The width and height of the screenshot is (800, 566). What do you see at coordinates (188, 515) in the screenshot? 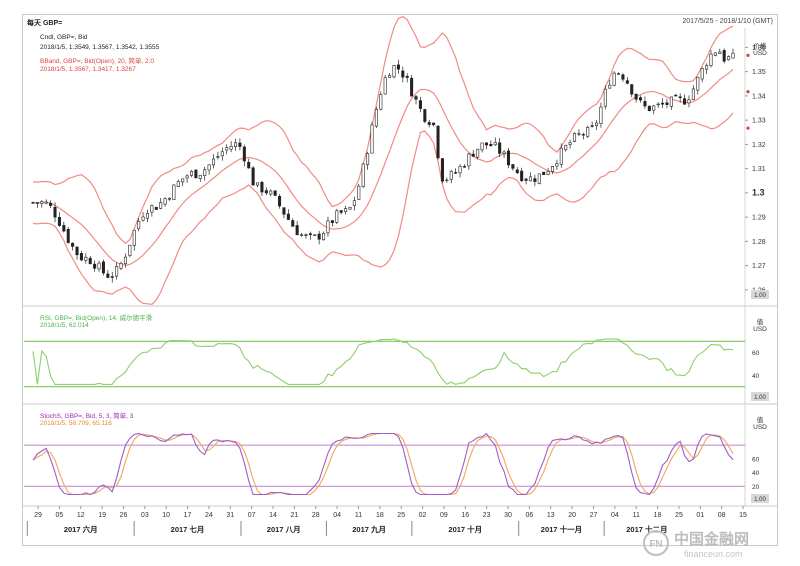
I see `xtick-day: 17` at bounding box center [188, 515].